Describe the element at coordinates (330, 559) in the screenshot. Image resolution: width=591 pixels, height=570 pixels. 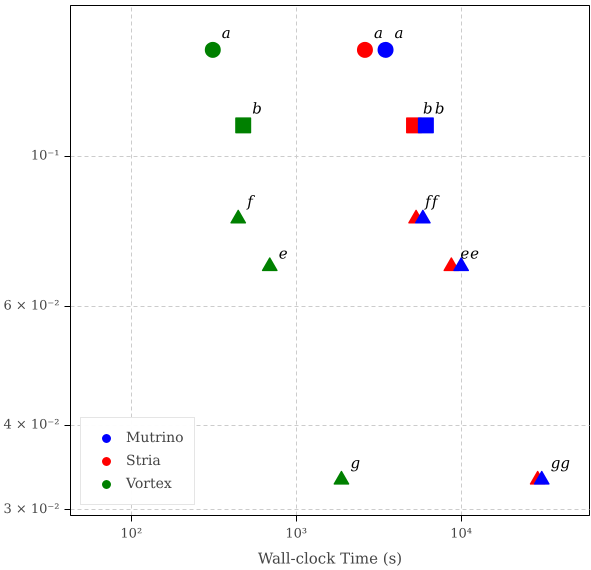
I see `x-axis-title: Wall-clock Time (s)` at that location.